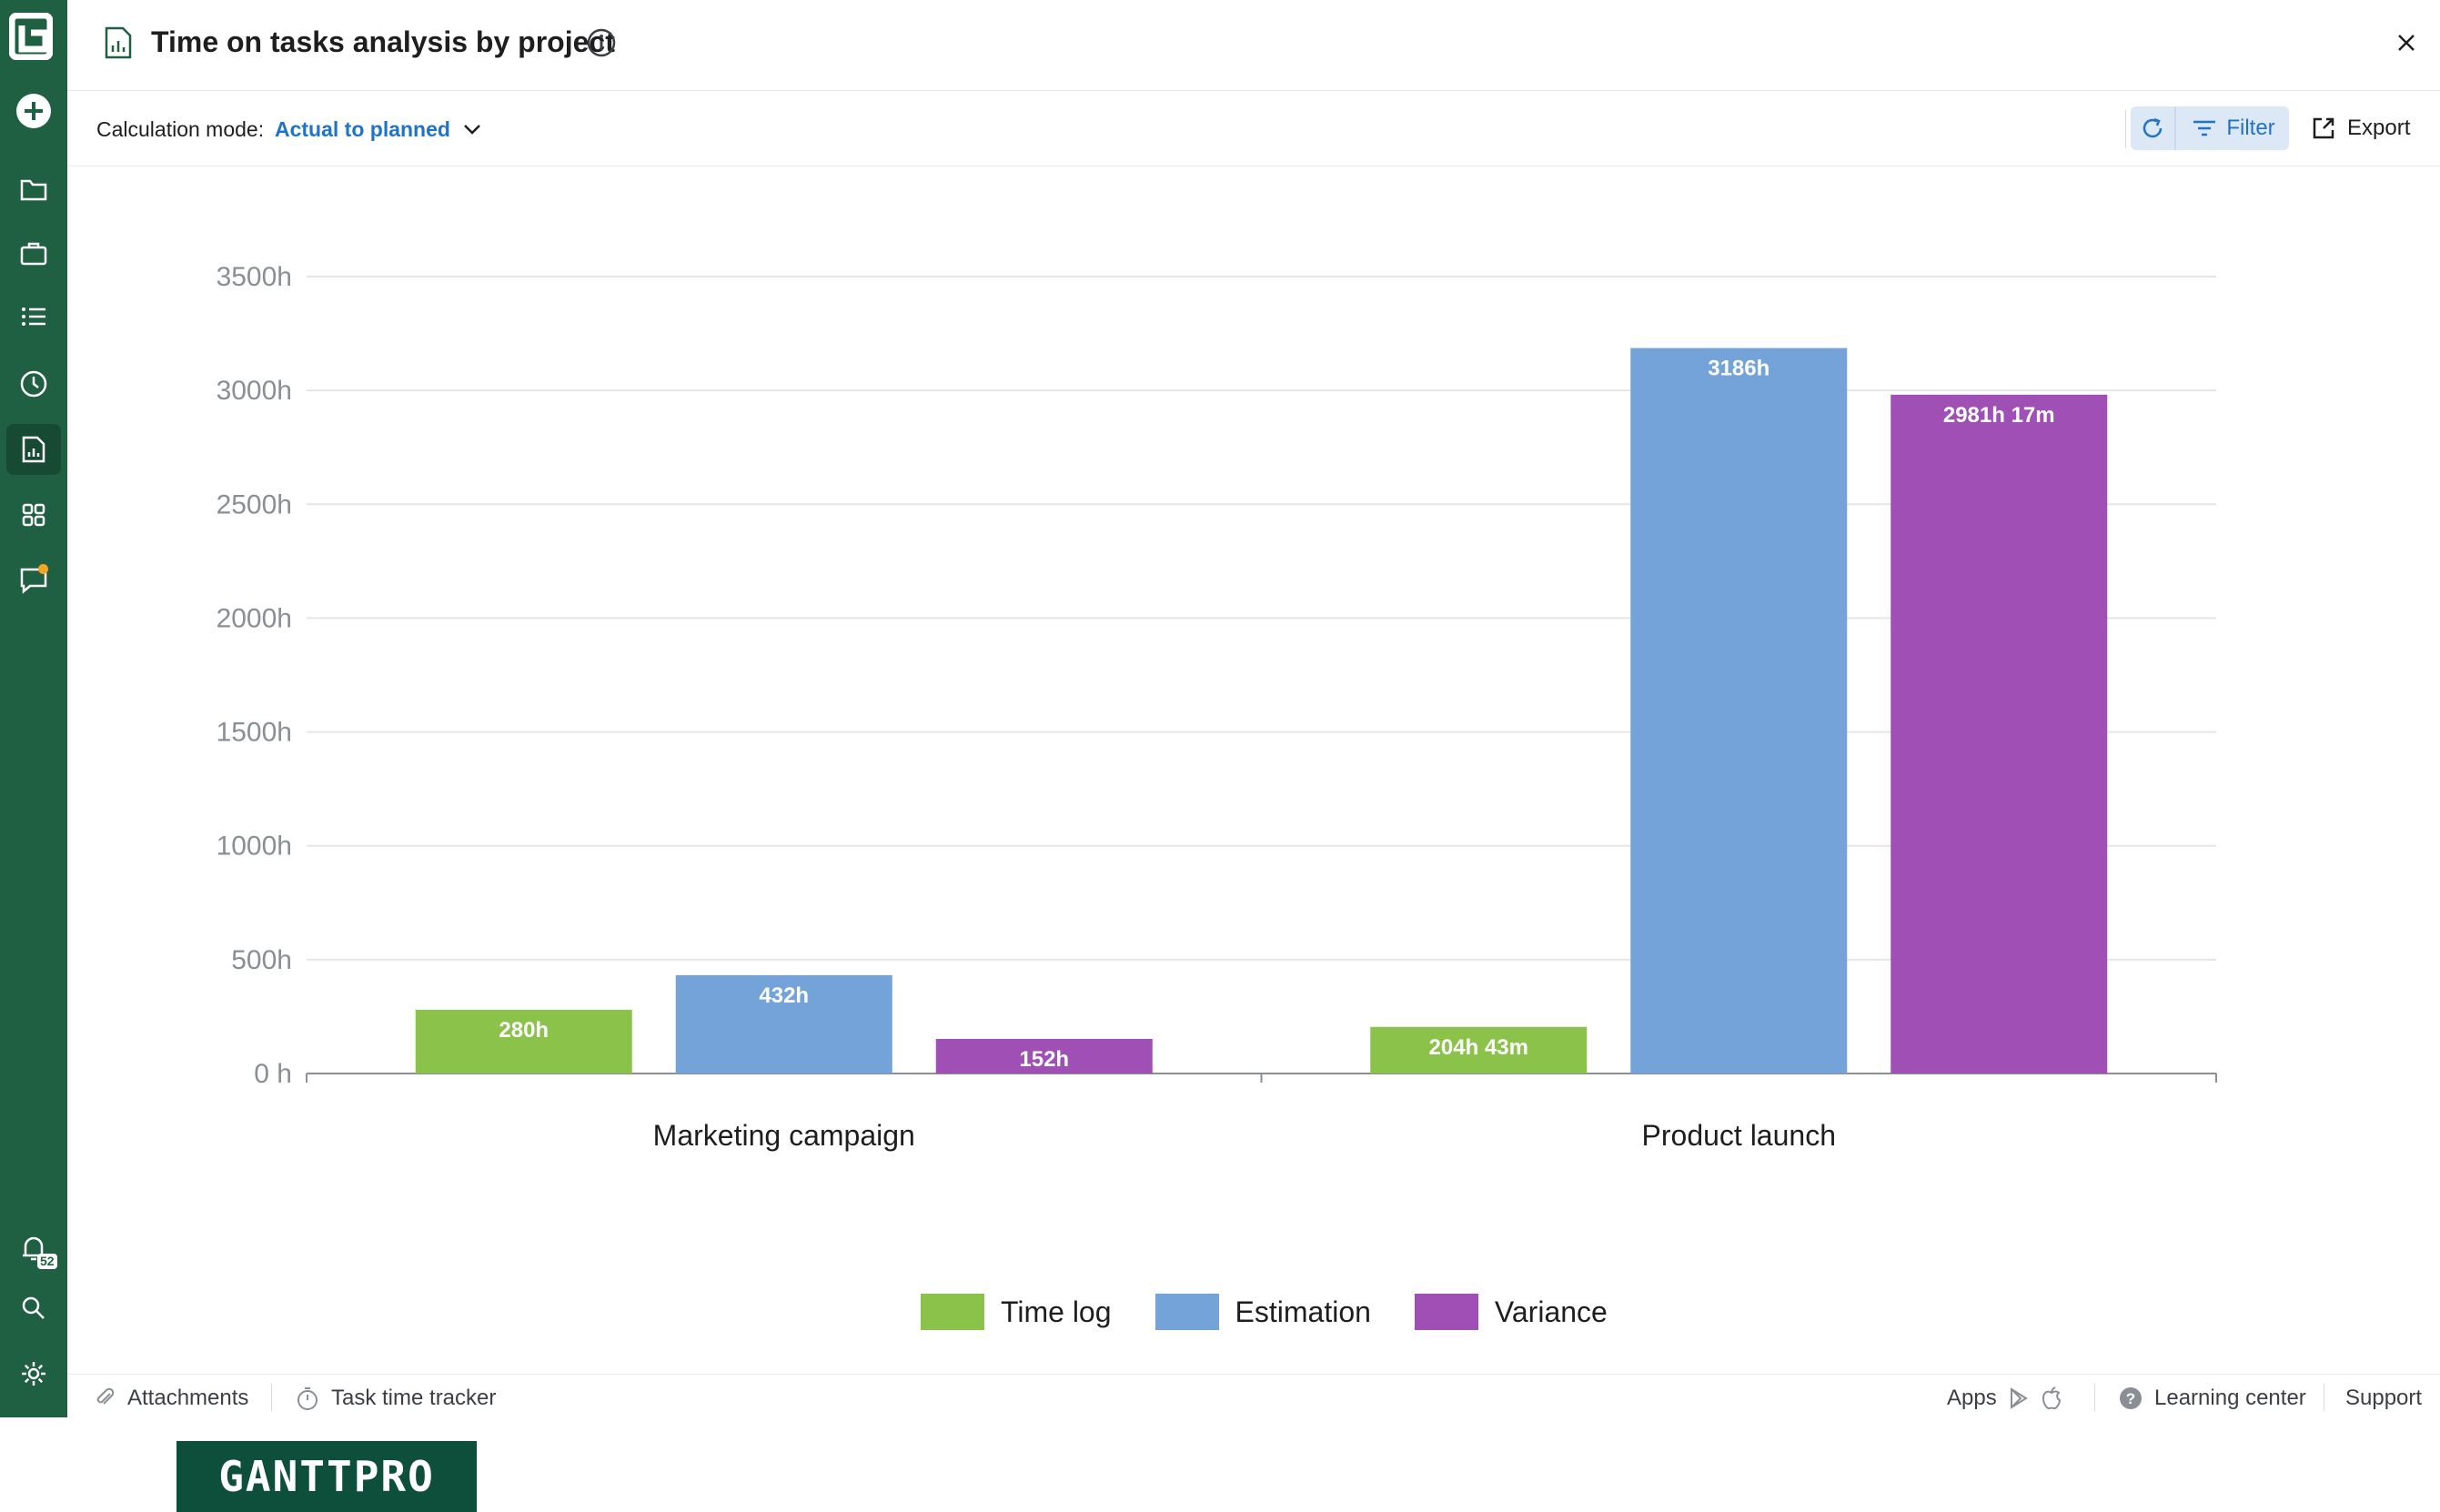 Image resolution: width=2440 pixels, height=1512 pixels. Describe the element at coordinates (2051, 1398) in the screenshot. I see `apple-icon` at that location.